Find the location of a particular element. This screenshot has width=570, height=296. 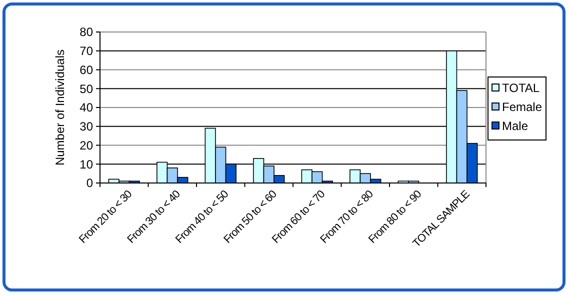

y-tick-label: 80 is located at coordinates (87, 32).